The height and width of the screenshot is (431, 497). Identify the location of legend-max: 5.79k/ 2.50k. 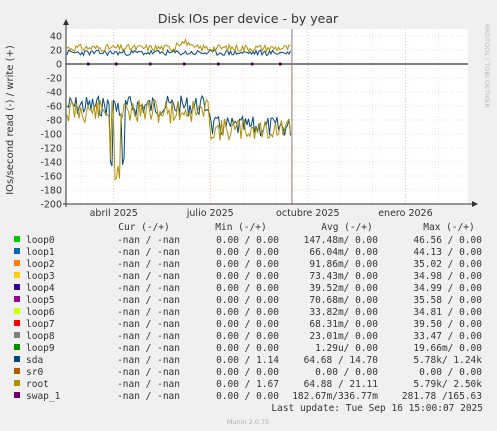
(447, 384).